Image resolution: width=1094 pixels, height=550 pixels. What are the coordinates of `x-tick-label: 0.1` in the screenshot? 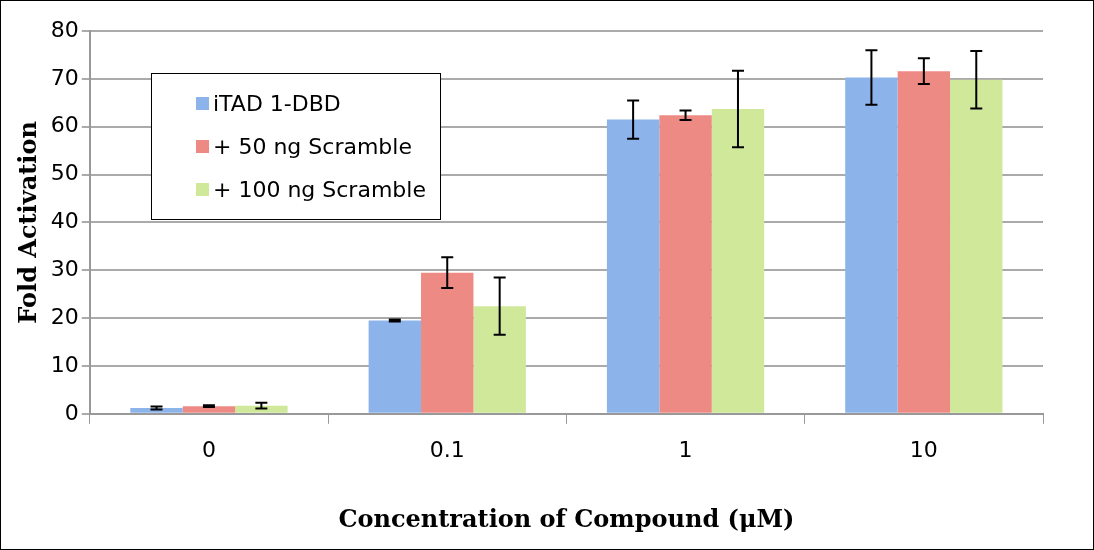 It's located at (447, 449).